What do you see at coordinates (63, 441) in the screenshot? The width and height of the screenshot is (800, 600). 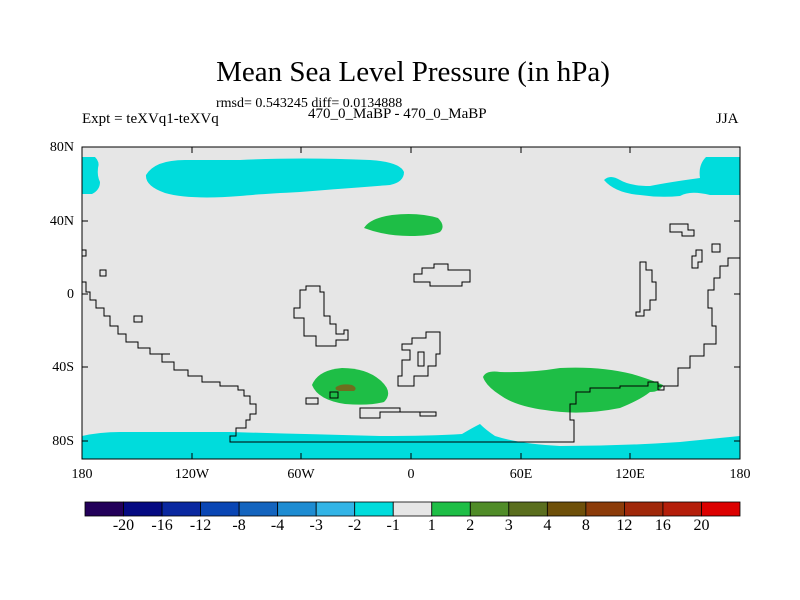 I see `lat-tick-label: 80S` at bounding box center [63, 441].